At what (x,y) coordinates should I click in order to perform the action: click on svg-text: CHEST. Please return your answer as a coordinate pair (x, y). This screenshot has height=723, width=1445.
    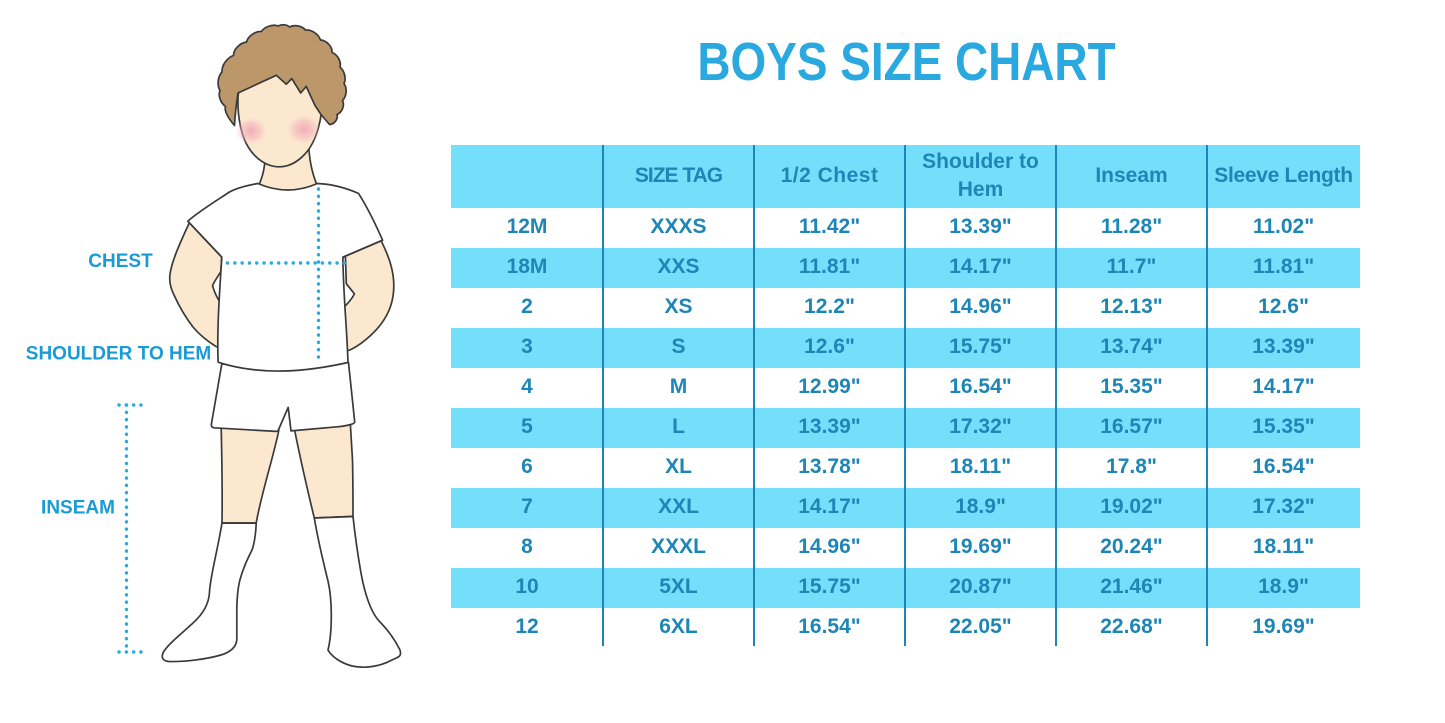
    Looking at the image, I should click on (120, 261).